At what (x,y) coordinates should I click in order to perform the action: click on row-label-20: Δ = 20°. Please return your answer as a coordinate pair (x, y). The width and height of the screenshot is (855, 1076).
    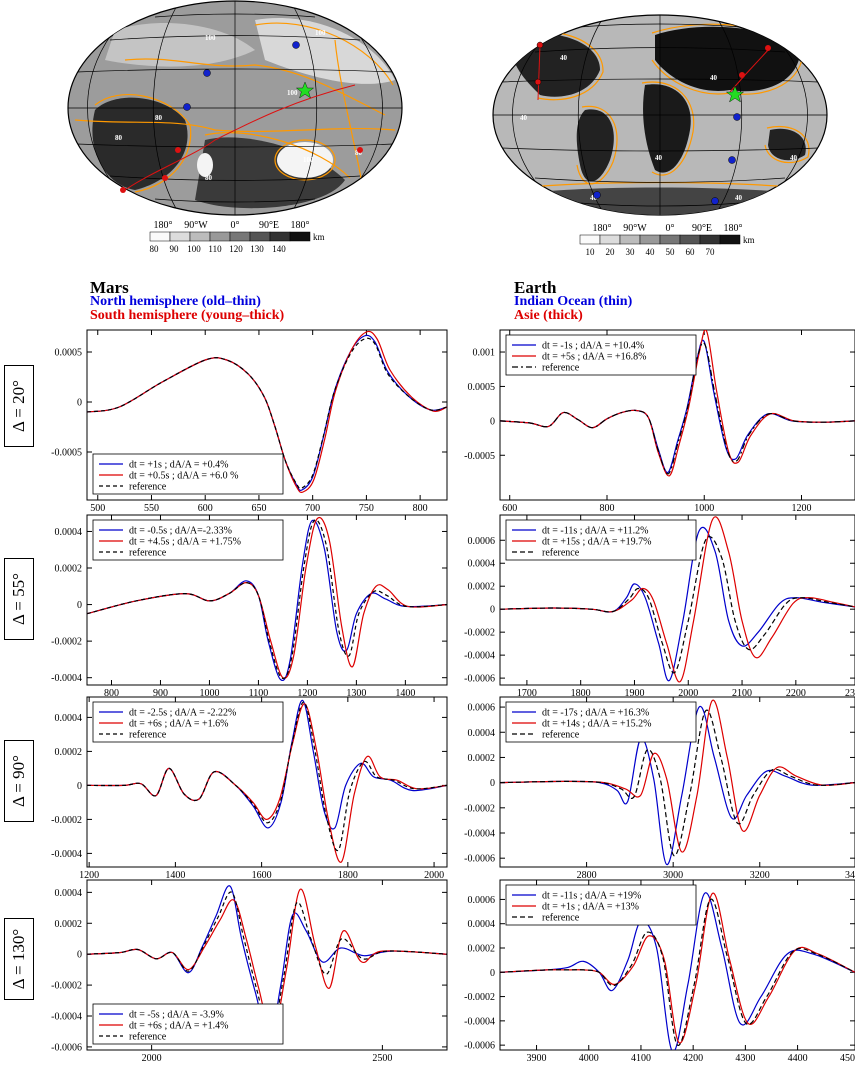
    Looking at the image, I should click on (19, 406).